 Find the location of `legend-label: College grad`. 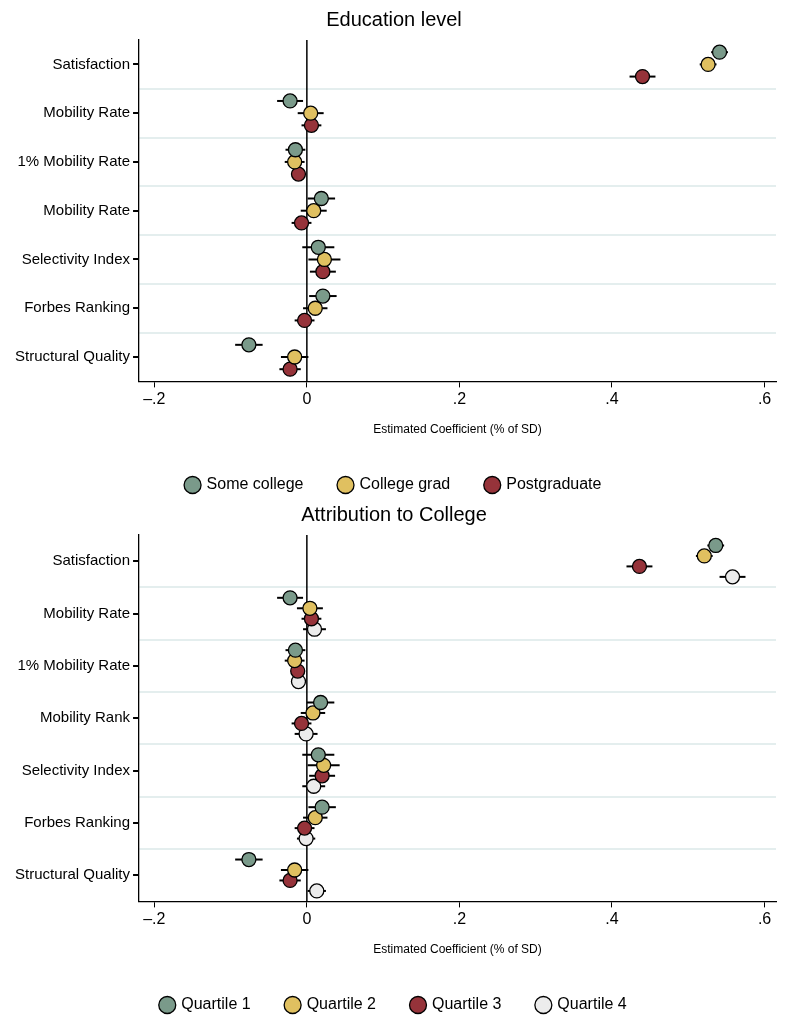

legend-label: College grad is located at coordinates (405, 484).